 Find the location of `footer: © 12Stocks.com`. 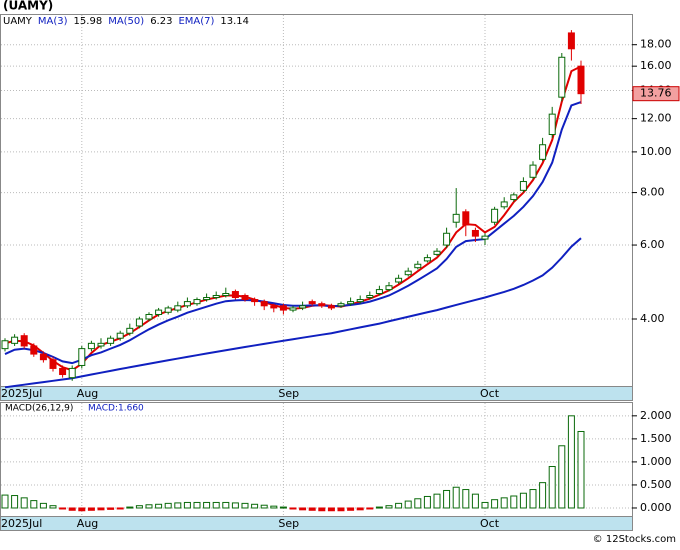

footer: © 12Stocks.com is located at coordinates (634, 539).